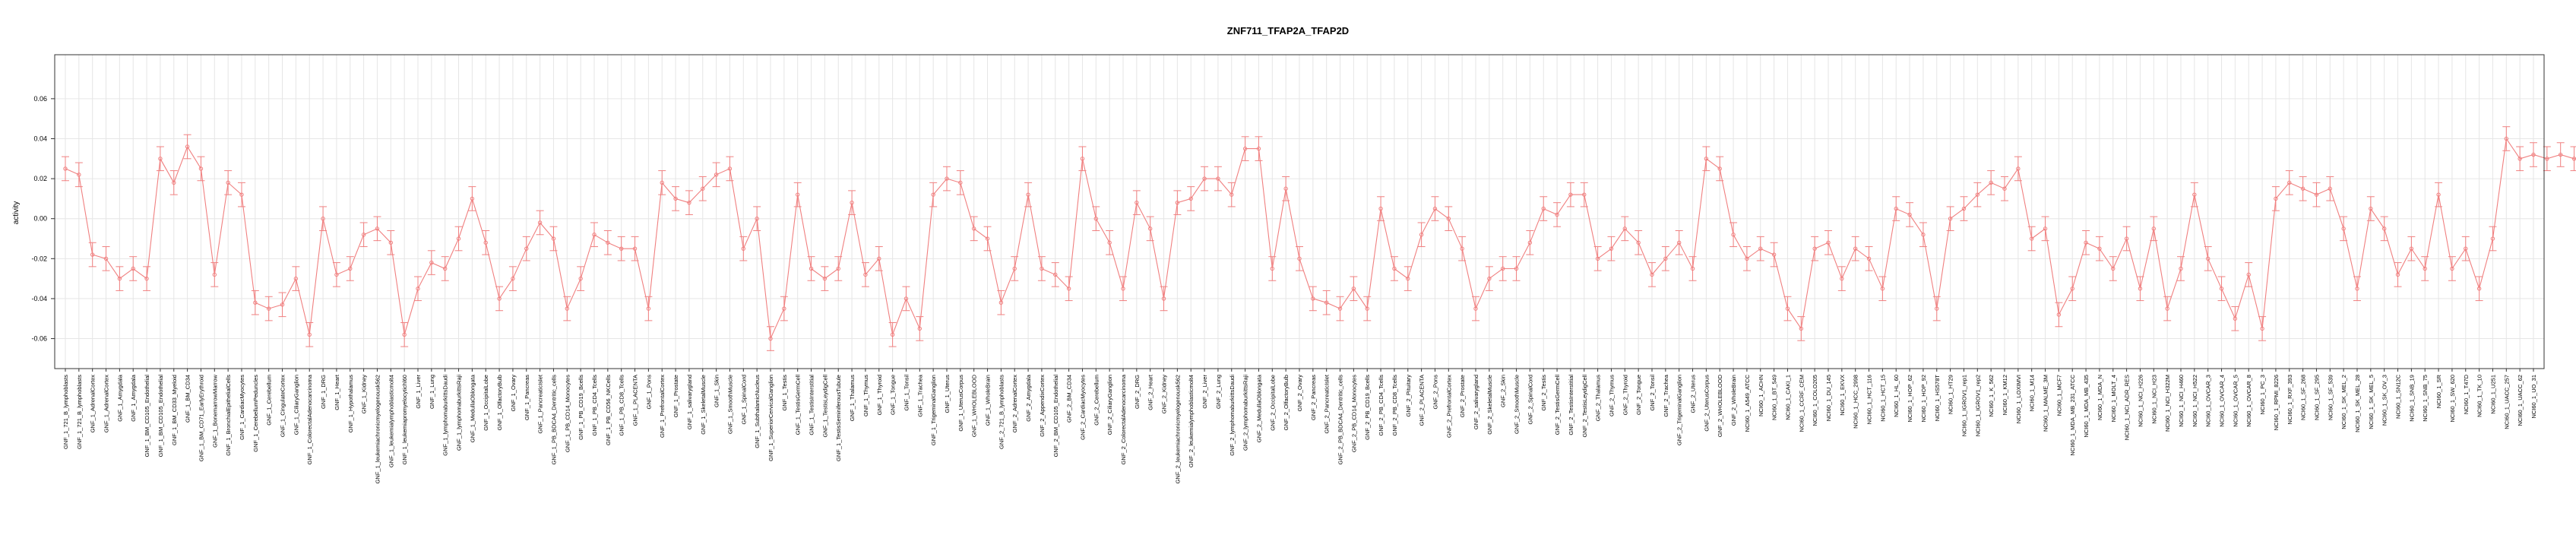  What do you see at coordinates (1204, 392) in the screenshot?
I see `x-tick-label: GNF_2_Liver` at bounding box center [1204, 392].